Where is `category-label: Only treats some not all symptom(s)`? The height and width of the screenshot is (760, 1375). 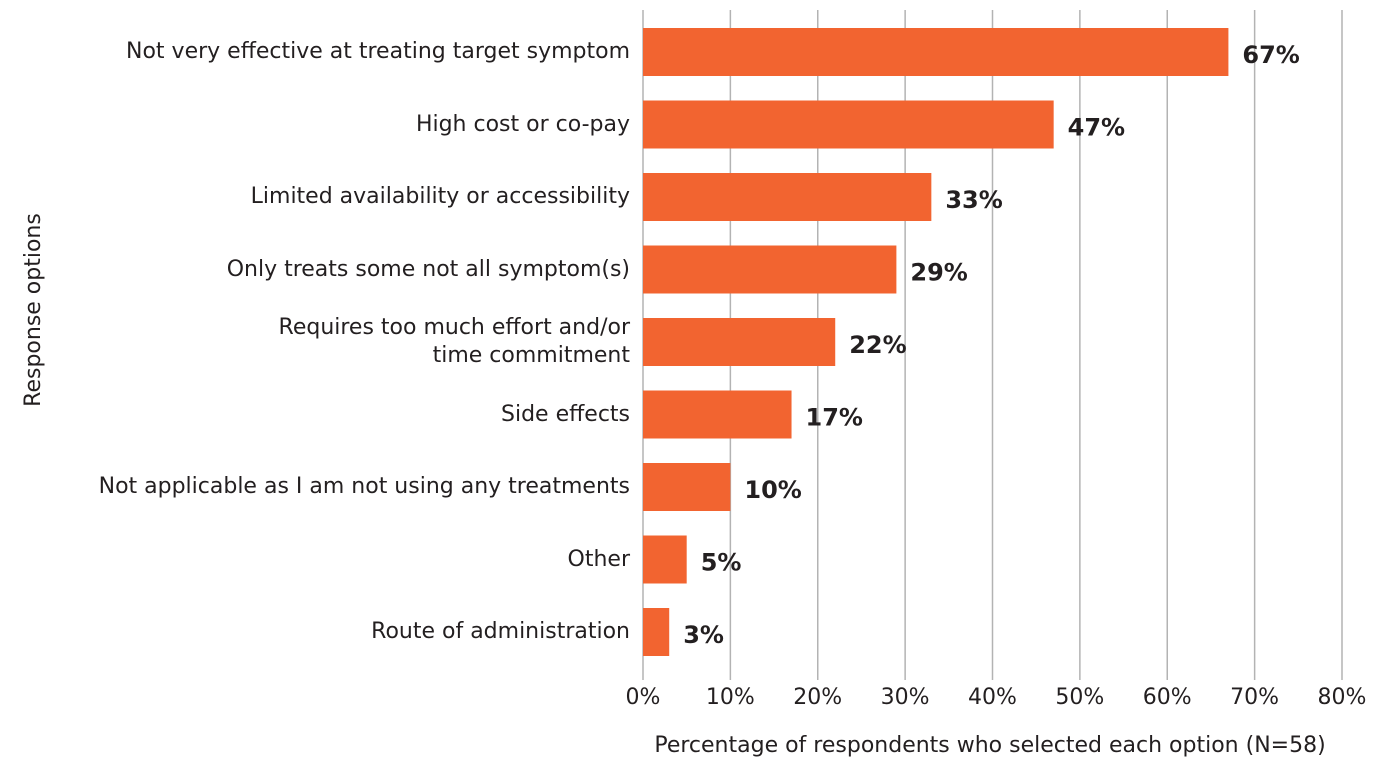
category-label: Only treats some not all symptom(s) is located at coordinates (428, 269).